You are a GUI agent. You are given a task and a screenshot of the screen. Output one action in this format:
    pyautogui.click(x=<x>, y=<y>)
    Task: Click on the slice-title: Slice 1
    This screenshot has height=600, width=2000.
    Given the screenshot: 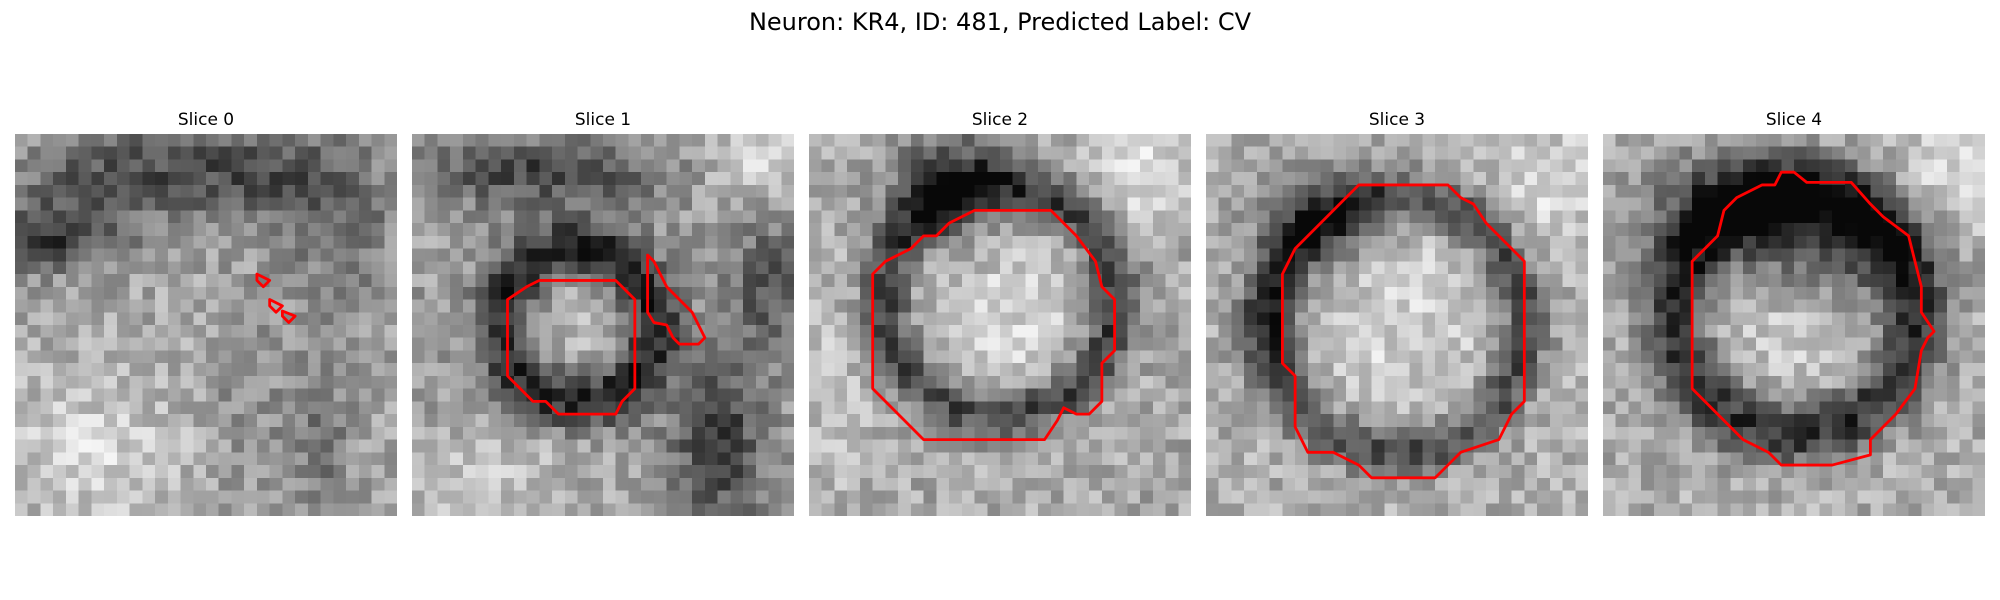 What is the action you would take?
    pyautogui.click(x=603, y=120)
    